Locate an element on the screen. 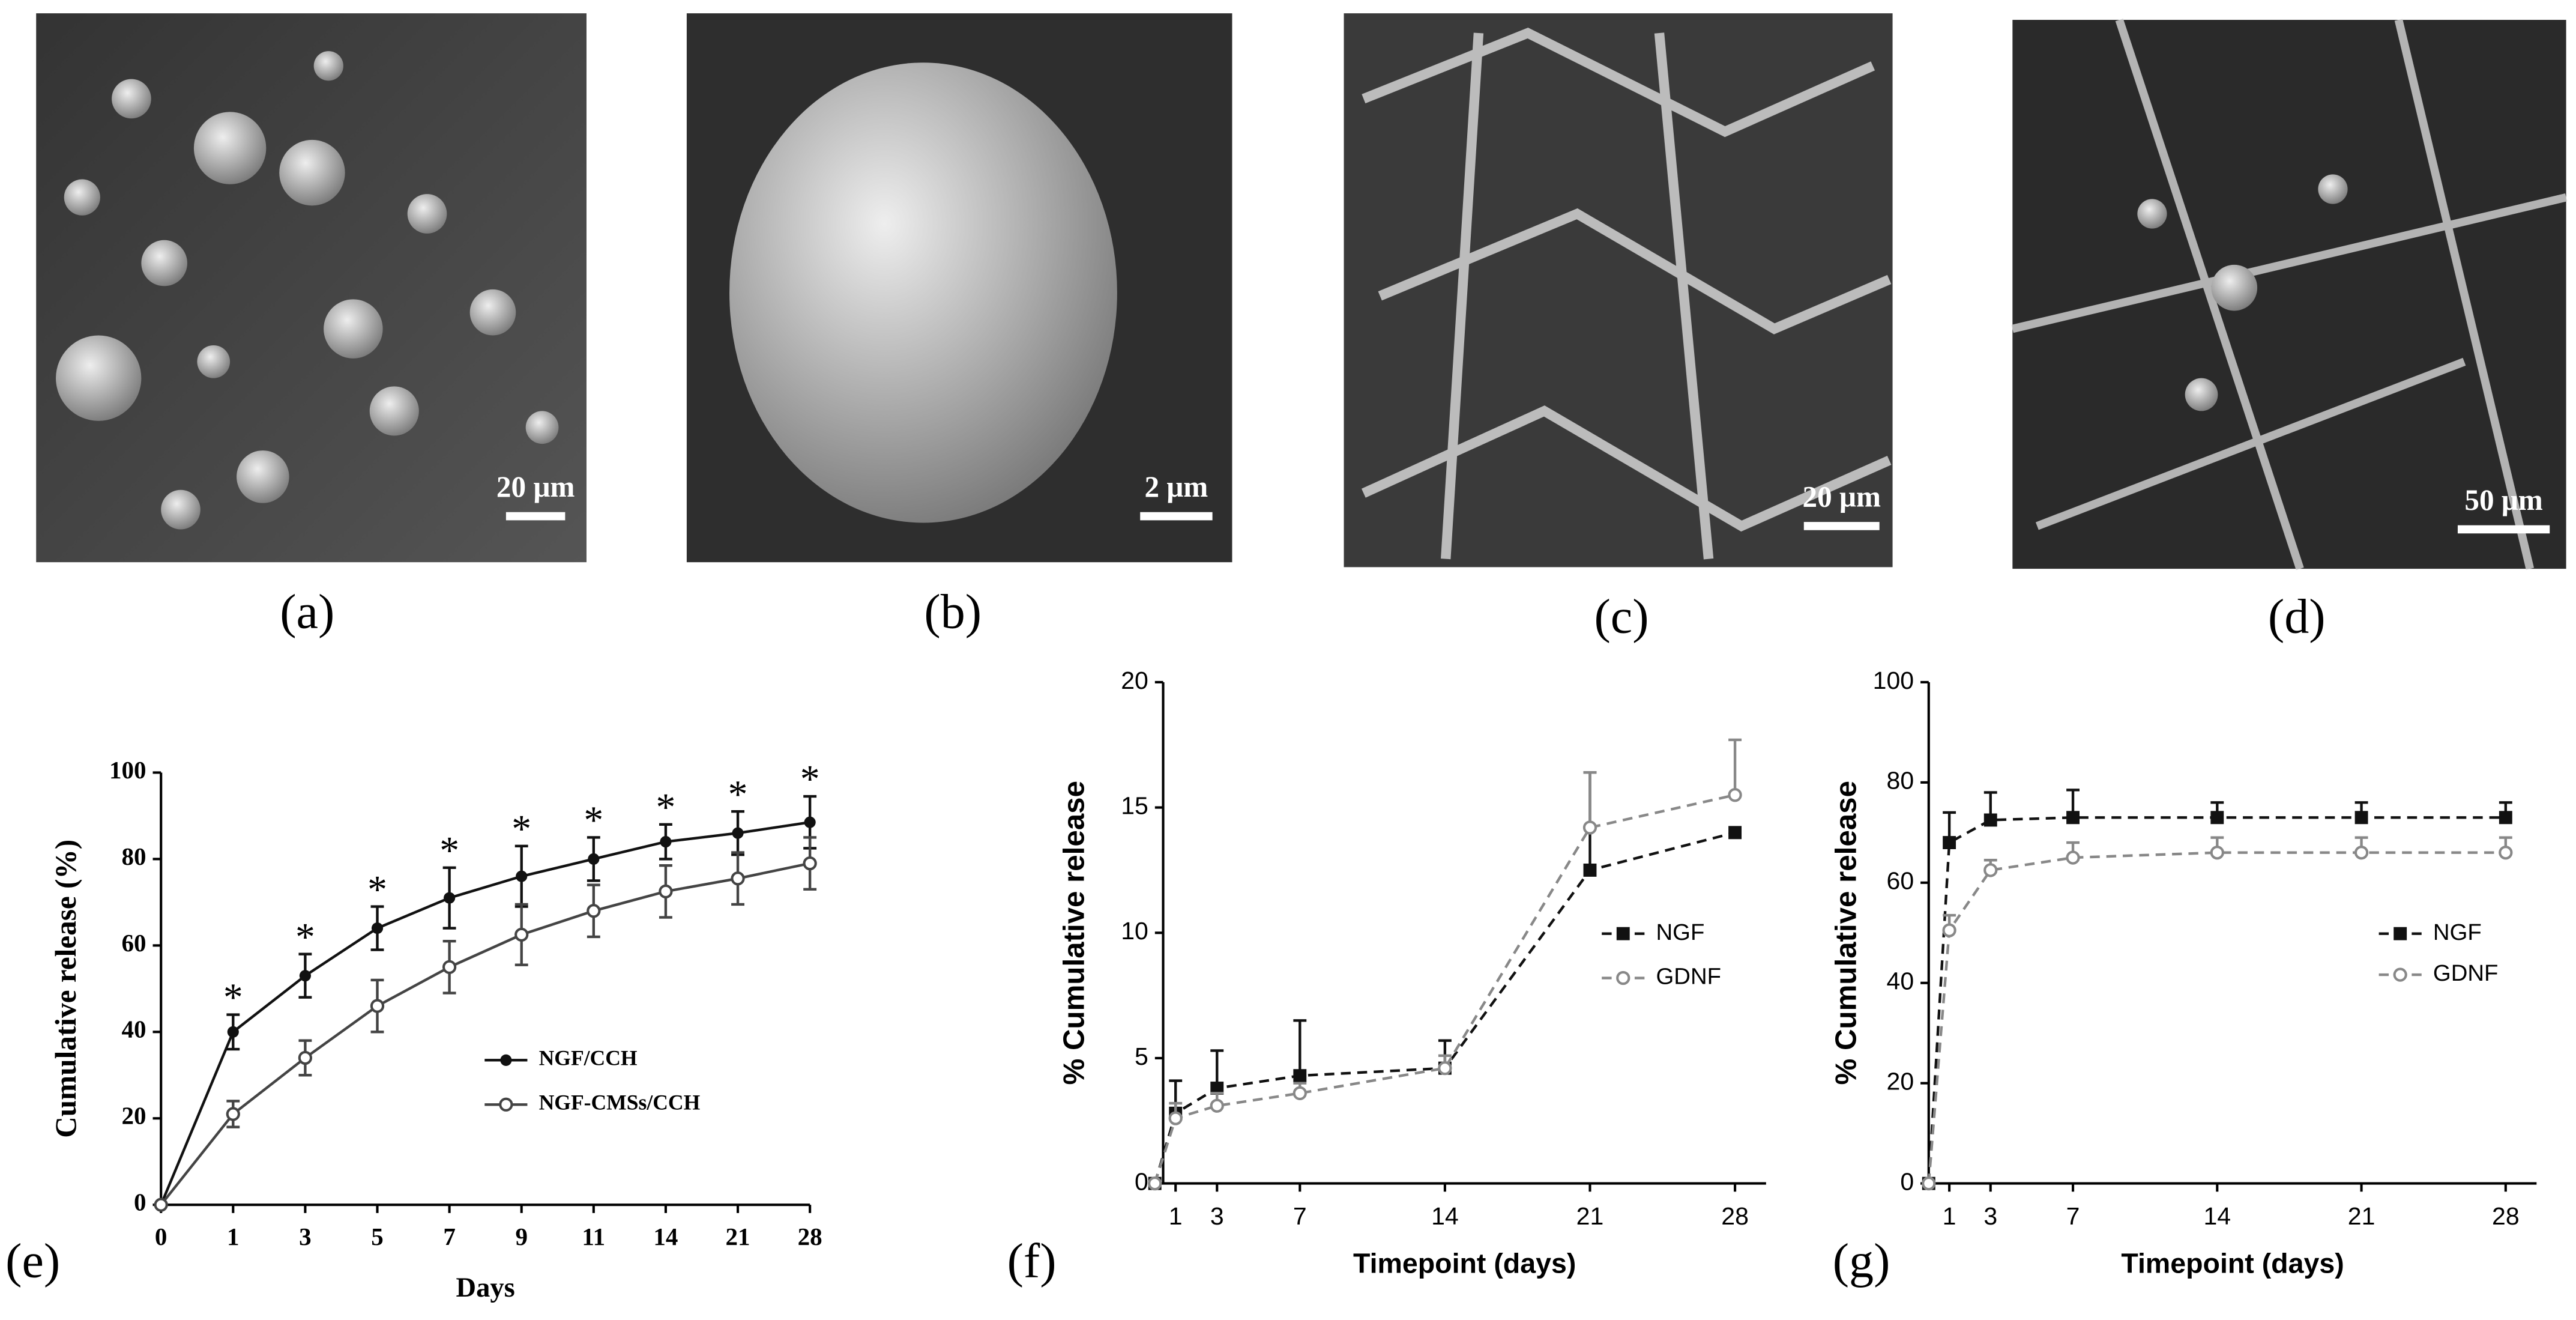 The image size is (2576, 1320). x-tick-label: 11 is located at coordinates (593, 1236).